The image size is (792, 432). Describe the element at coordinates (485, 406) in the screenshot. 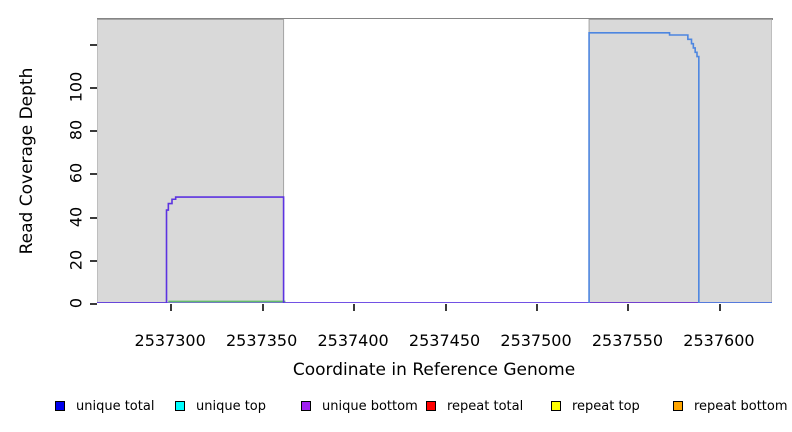

I see `legend-label: repeat total` at that location.